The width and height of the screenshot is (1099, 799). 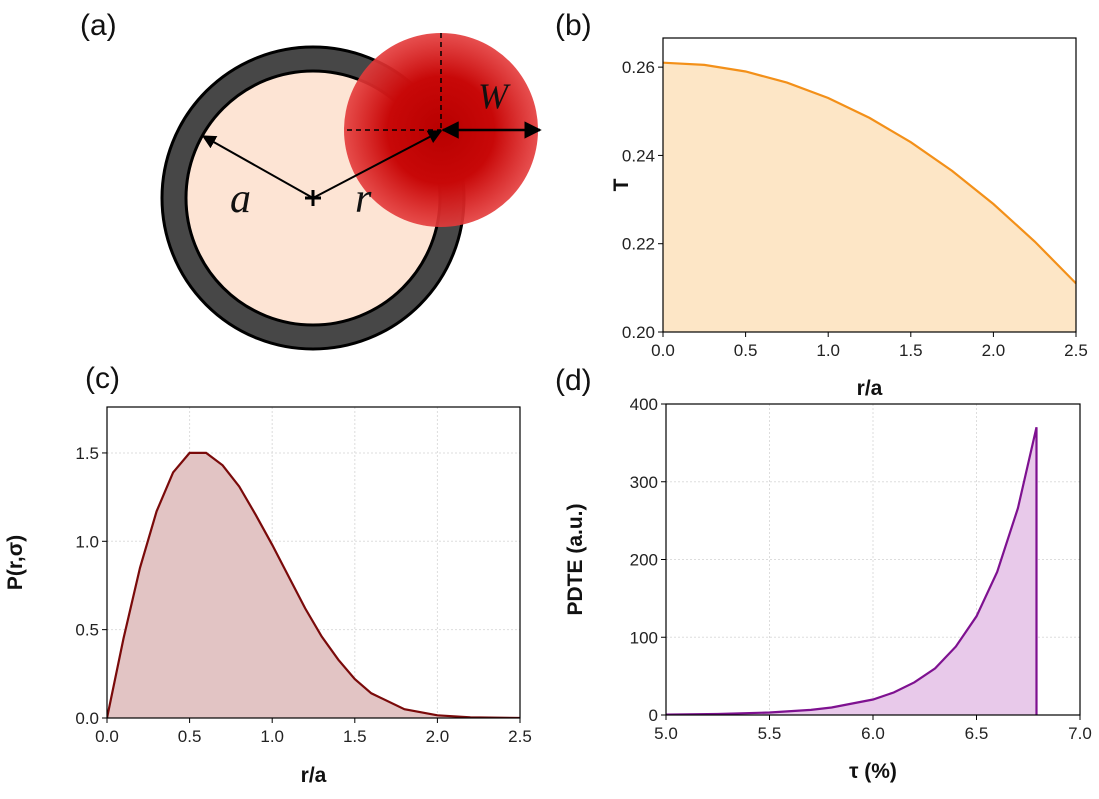 I want to click on x-tick-label: 7.0, so click(x=1080, y=733).